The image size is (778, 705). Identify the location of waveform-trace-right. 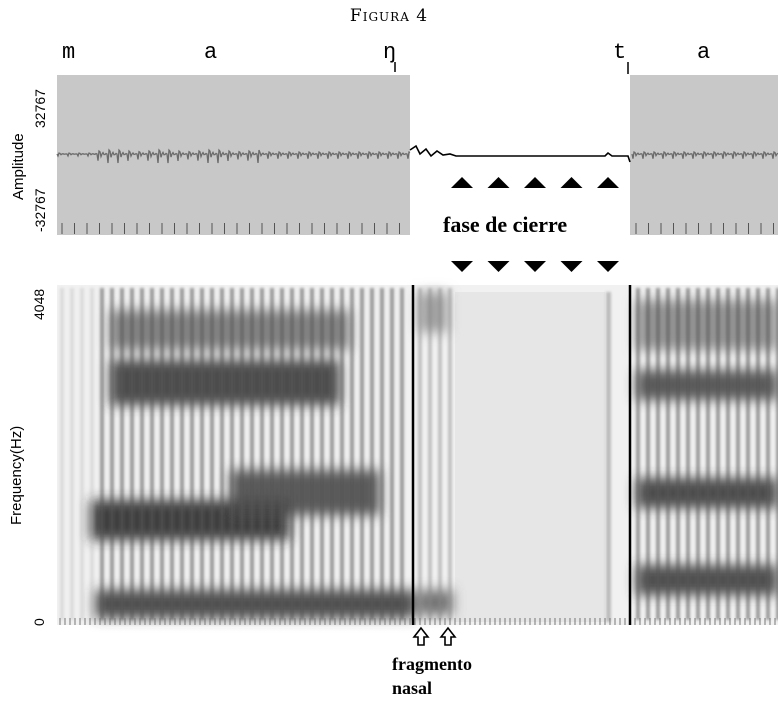
(704, 154).